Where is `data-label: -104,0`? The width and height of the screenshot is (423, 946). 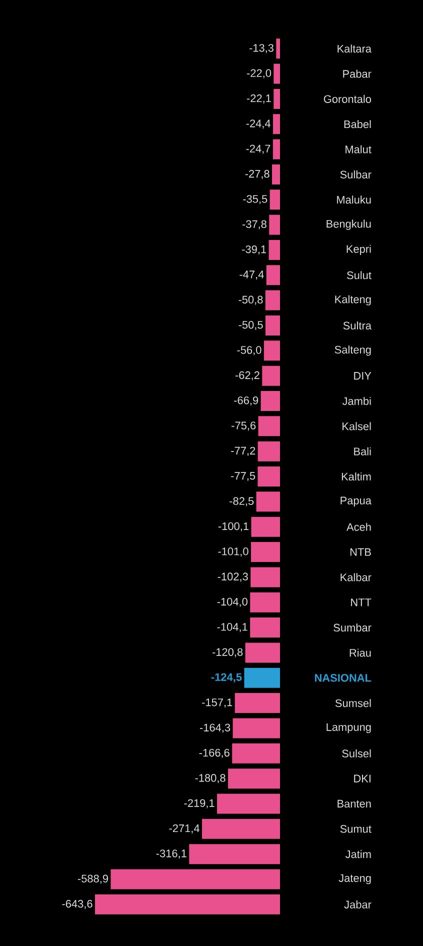
data-label: -104,0 is located at coordinates (232, 602).